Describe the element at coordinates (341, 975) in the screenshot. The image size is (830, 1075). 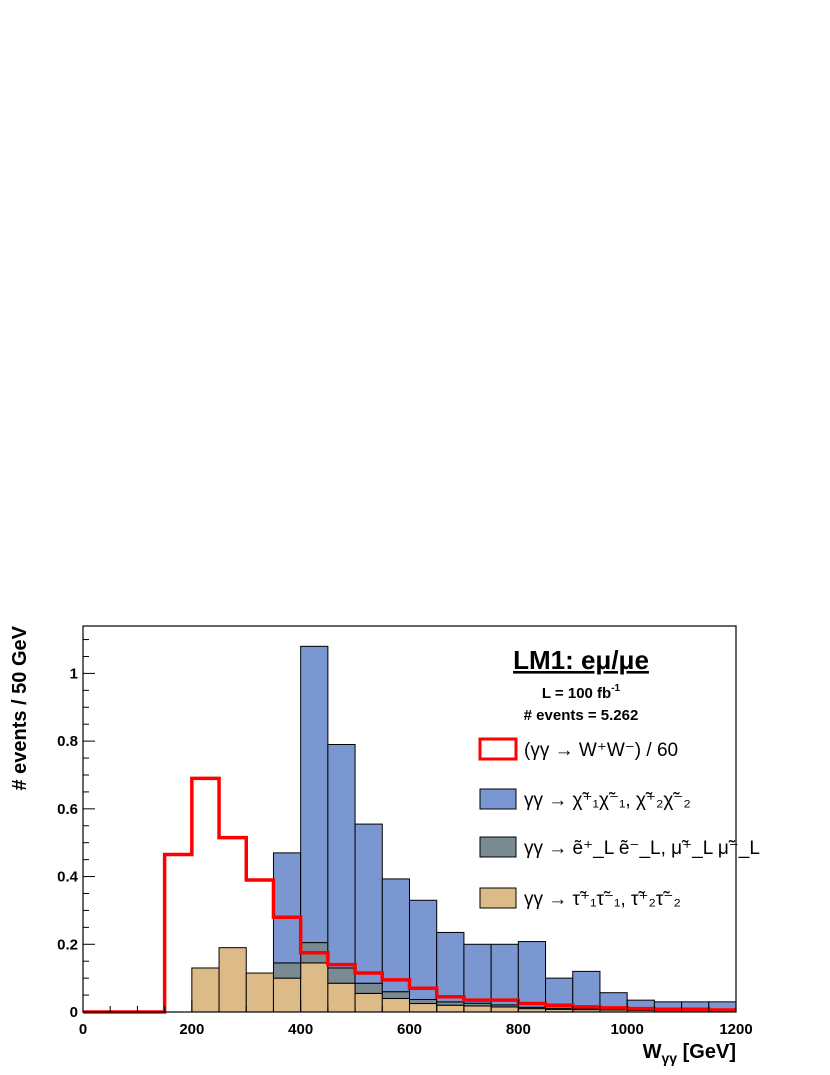
I see `bar-series1-bin9` at that location.